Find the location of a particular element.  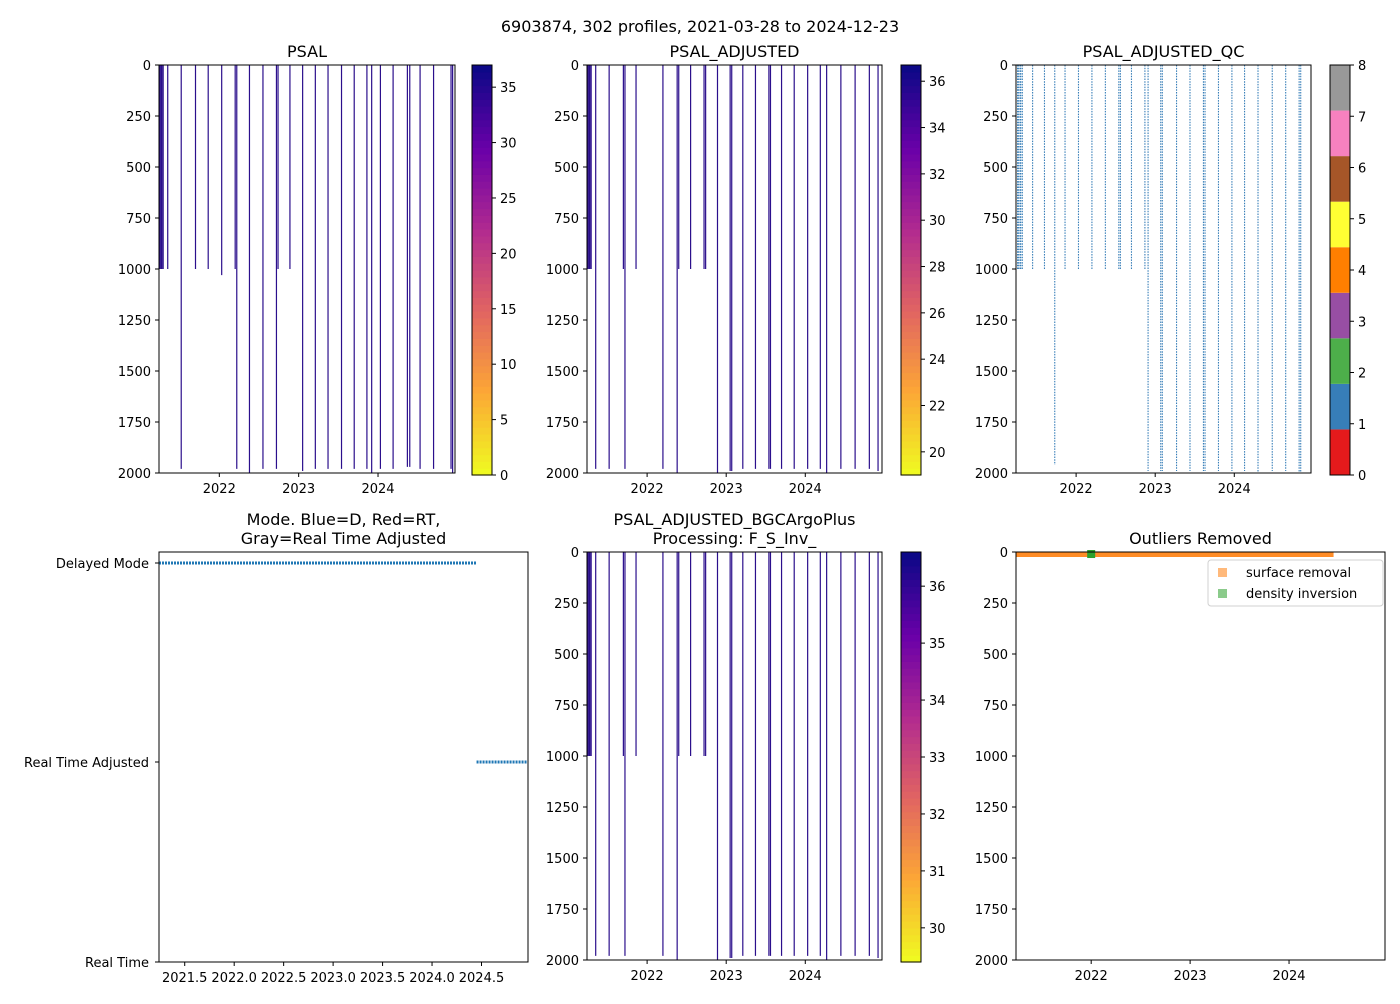

mode-title-line: Gray=Real Time Adjusted is located at coordinates (344, 538).